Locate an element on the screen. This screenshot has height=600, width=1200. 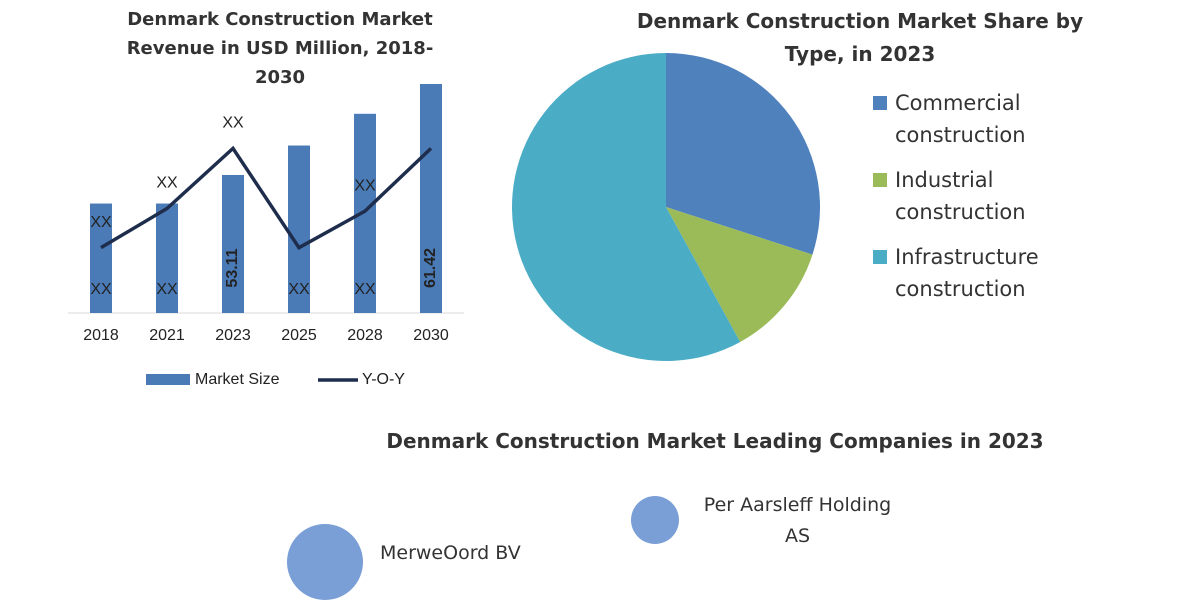
x-tick-label: 2023 is located at coordinates (233, 335).